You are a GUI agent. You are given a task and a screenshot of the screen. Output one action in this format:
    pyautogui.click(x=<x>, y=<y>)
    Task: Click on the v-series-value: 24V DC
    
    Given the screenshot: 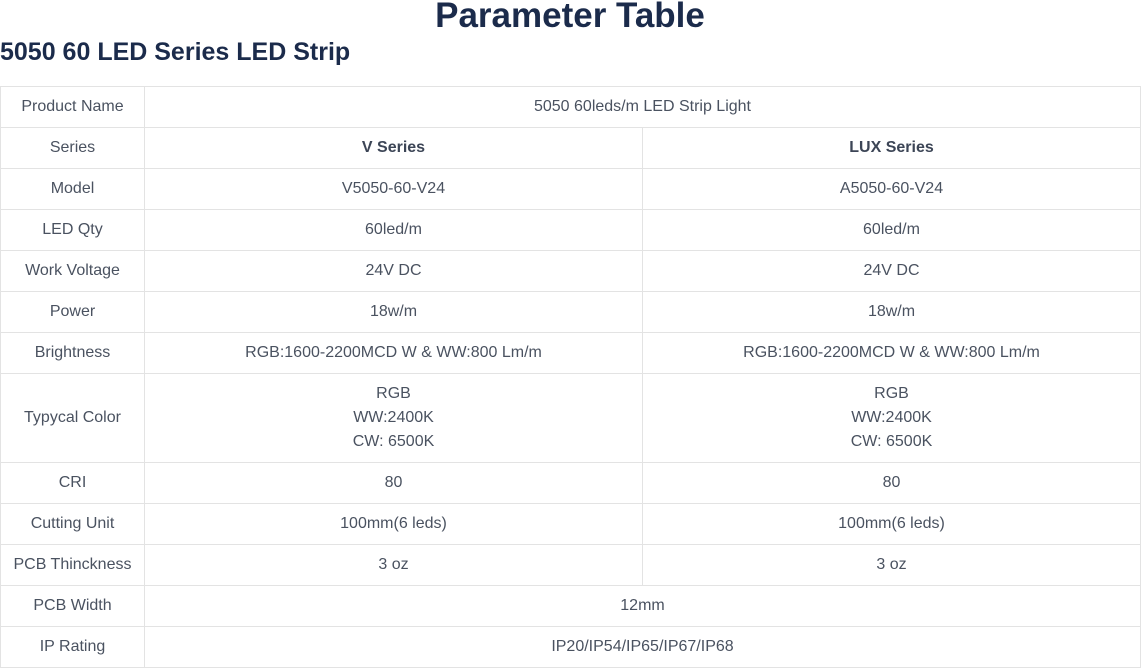 What is the action you would take?
    pyautogui.click(x=393, y=271)
    